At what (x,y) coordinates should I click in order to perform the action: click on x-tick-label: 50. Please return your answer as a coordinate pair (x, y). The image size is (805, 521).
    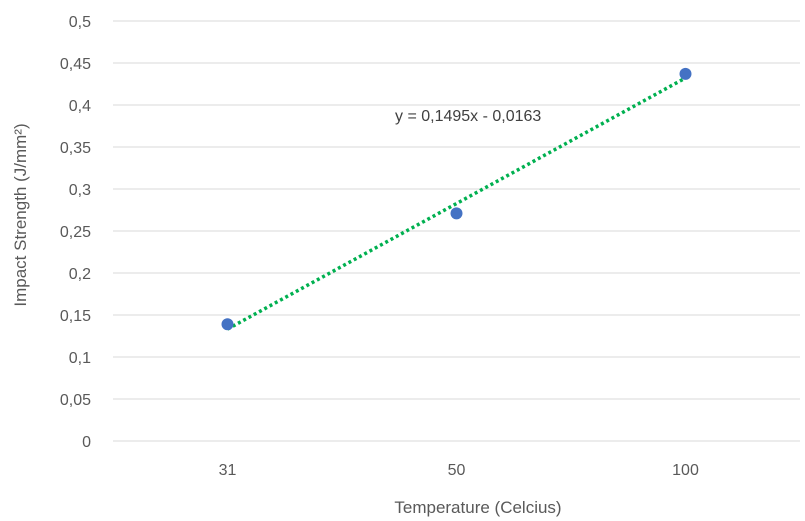
    Looking at the image, I should click on (457, 470).